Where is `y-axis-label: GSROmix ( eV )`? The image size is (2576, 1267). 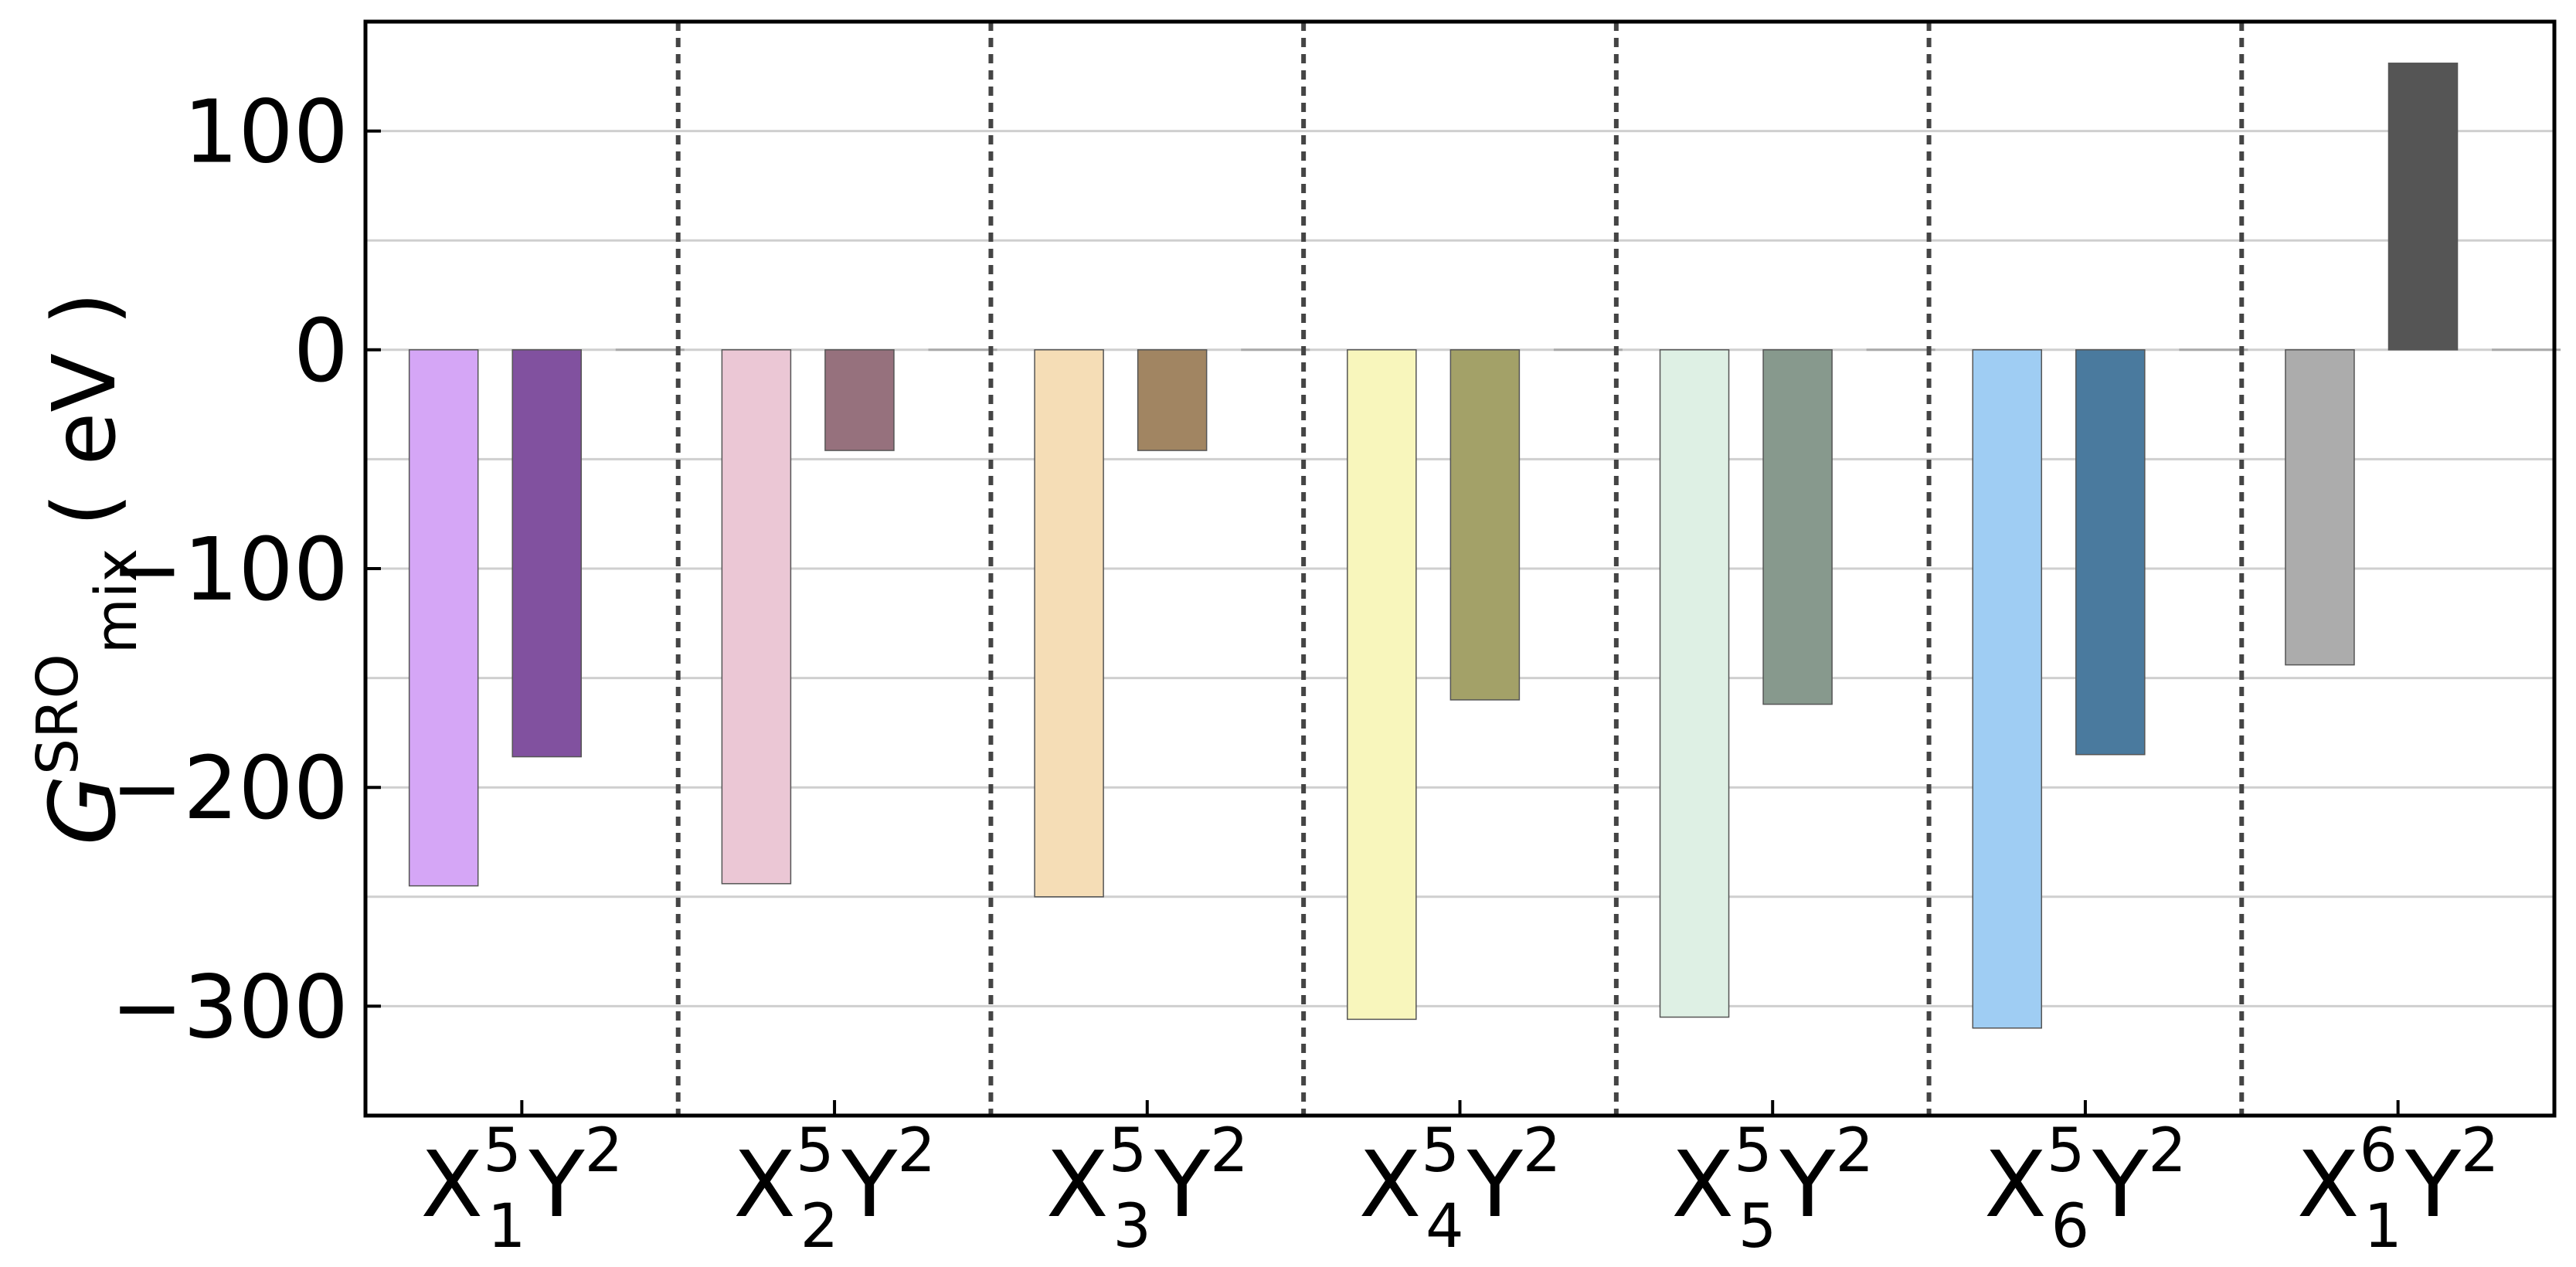 y-axis-label: GSROmix ( eV ) is located at coordinates (87, 569).